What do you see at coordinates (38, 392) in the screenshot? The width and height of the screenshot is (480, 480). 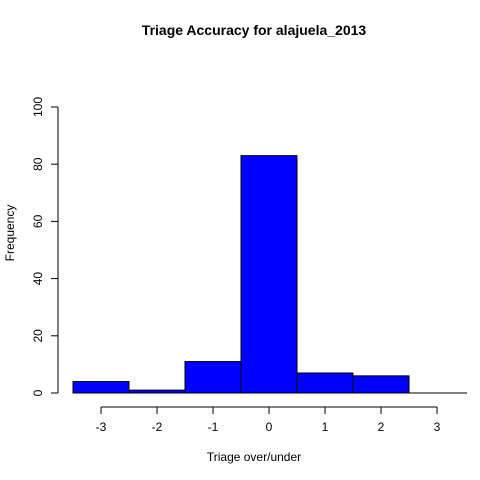 I see `y-tick-label: 0` at bounding box center [38, 392].